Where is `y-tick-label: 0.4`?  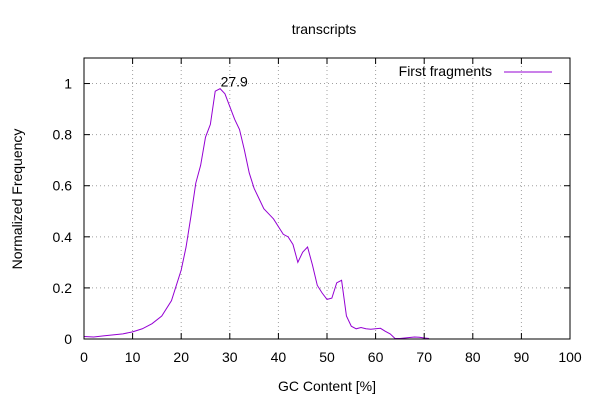
y-tick-label: 0.4 is located at coordinates (63, 237).